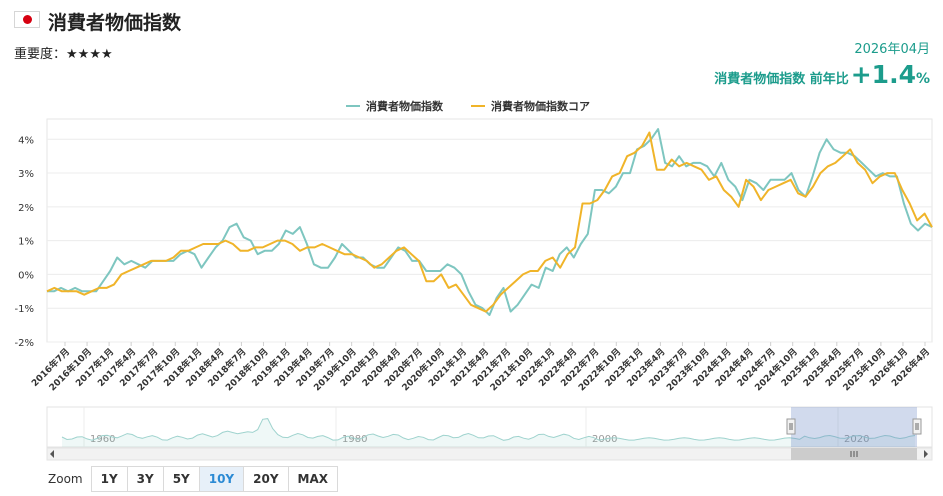 This screenshot has width=943, height=496. I want to click on zoom-label: Zoom, so click(65, 479).